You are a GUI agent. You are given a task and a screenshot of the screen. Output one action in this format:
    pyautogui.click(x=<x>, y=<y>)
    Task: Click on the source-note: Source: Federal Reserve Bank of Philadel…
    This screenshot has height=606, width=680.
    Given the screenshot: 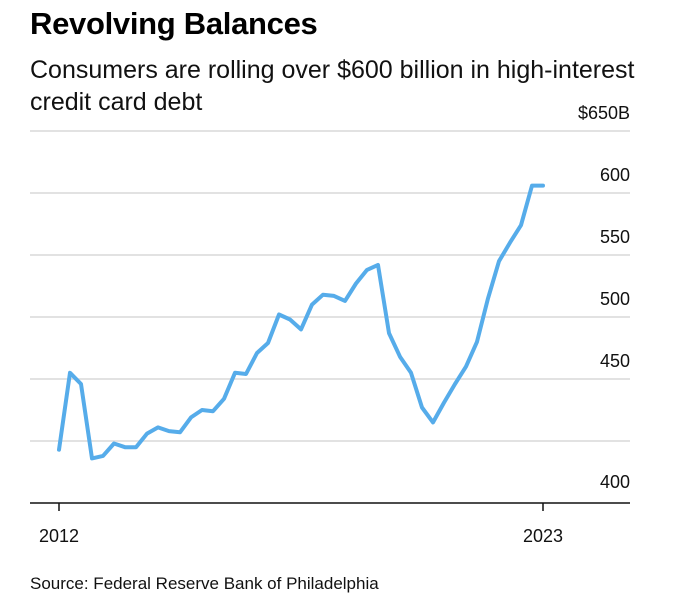 What is the action you would take?
    pyautogui.click(x=204, y=583)
    